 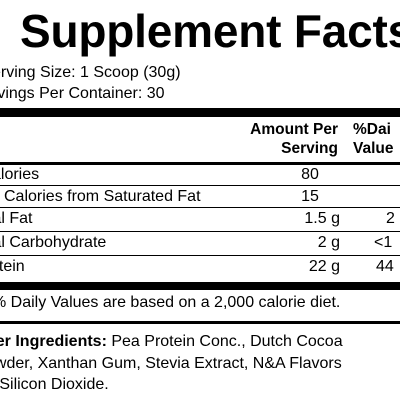 What do you see at coordinates (54, 384) in the screenshot?
I see `ingredients-line-3: d Silicon Dioxide.` at bounding box center [54, 384].